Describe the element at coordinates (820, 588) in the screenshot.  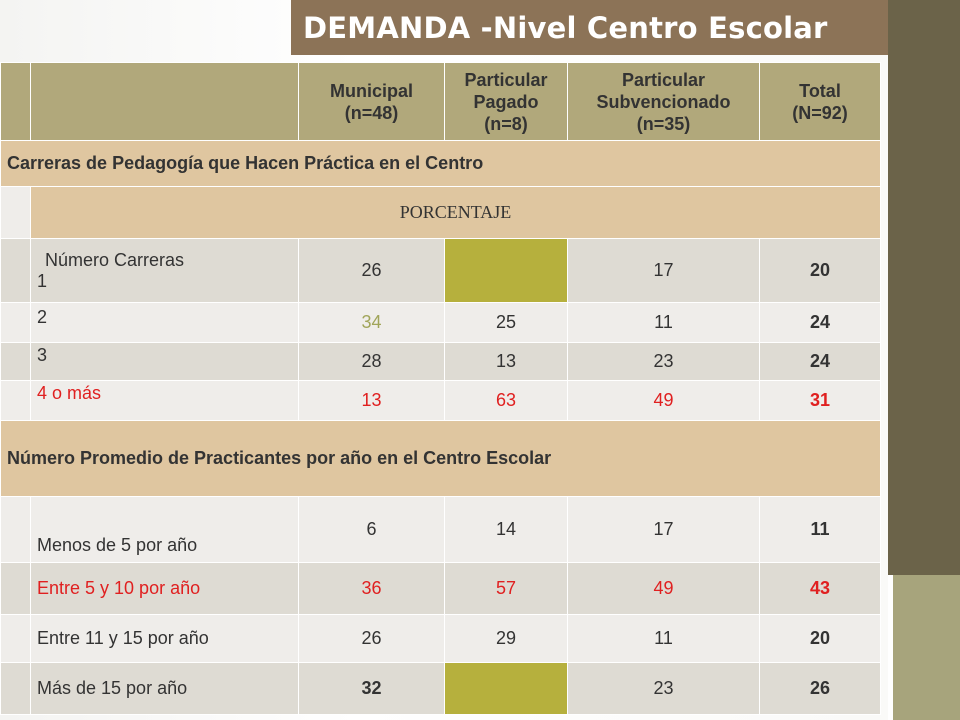
I see `cell-total: 43` at that location.